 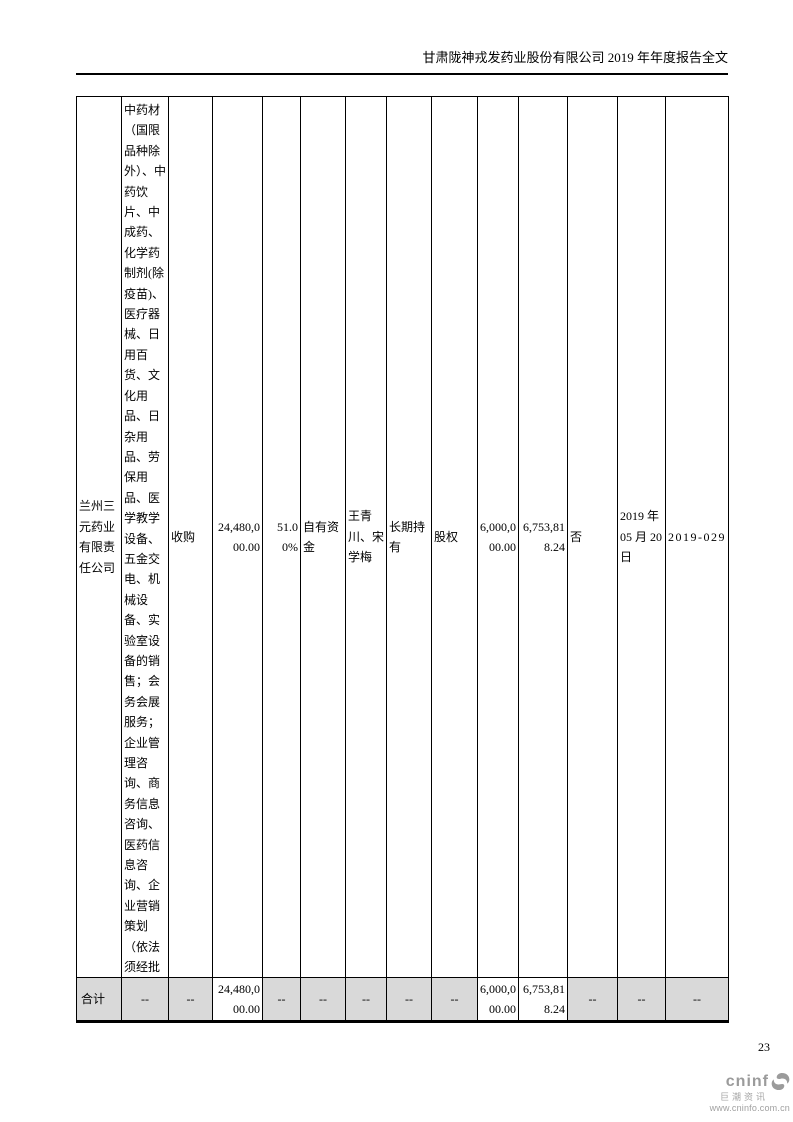 I want to click on cninfo-logo: cninf 巨潮资讯 www.cninfo.com.cn, so click(x=750, y=1092).